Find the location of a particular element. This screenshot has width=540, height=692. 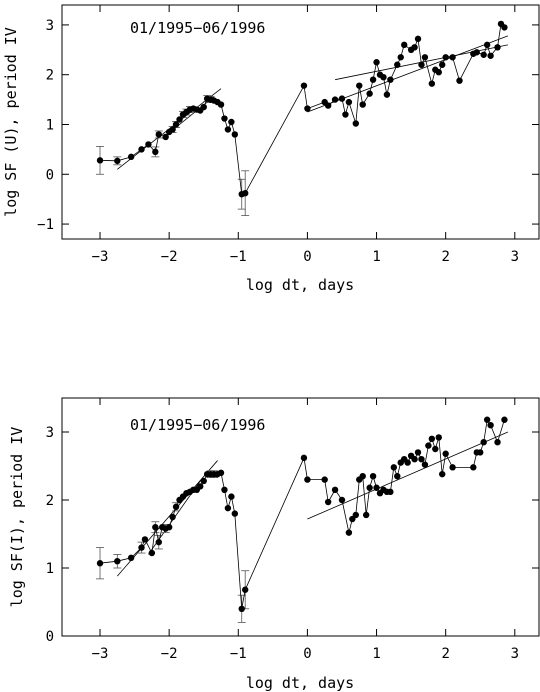

x-tick-label: 0 is located at coordinates (307, 257).